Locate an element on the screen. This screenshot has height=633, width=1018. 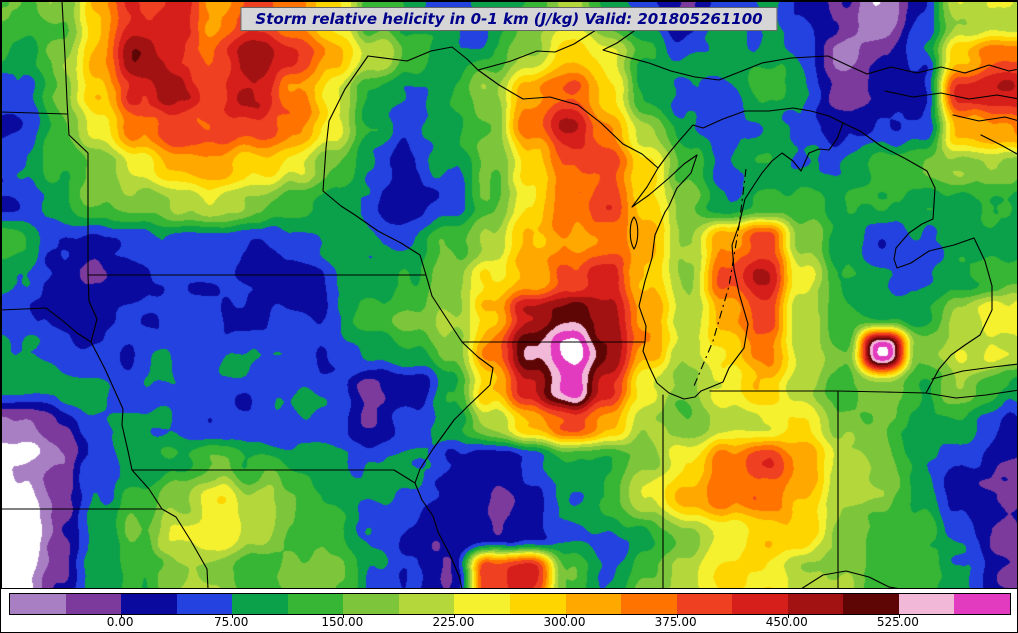
colorbar-tick-label: 225.00 is located at coordinates (453, 622).